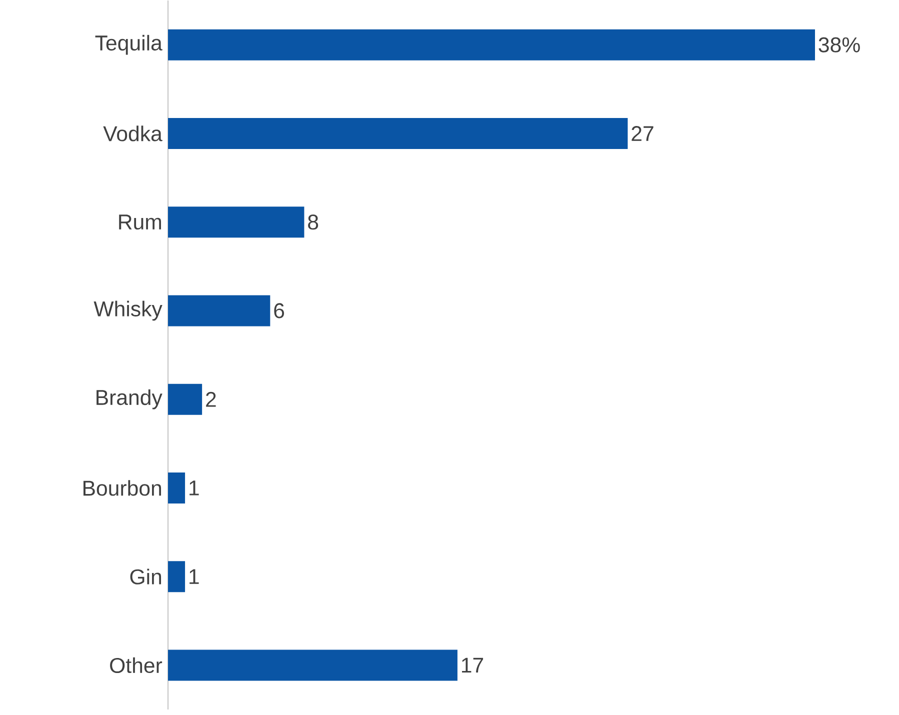 The image size is (899, 715). What do you see at coordinates (473, 665) in the screenshot?
I see `data-label: 17` at bounding box center [473, 665].